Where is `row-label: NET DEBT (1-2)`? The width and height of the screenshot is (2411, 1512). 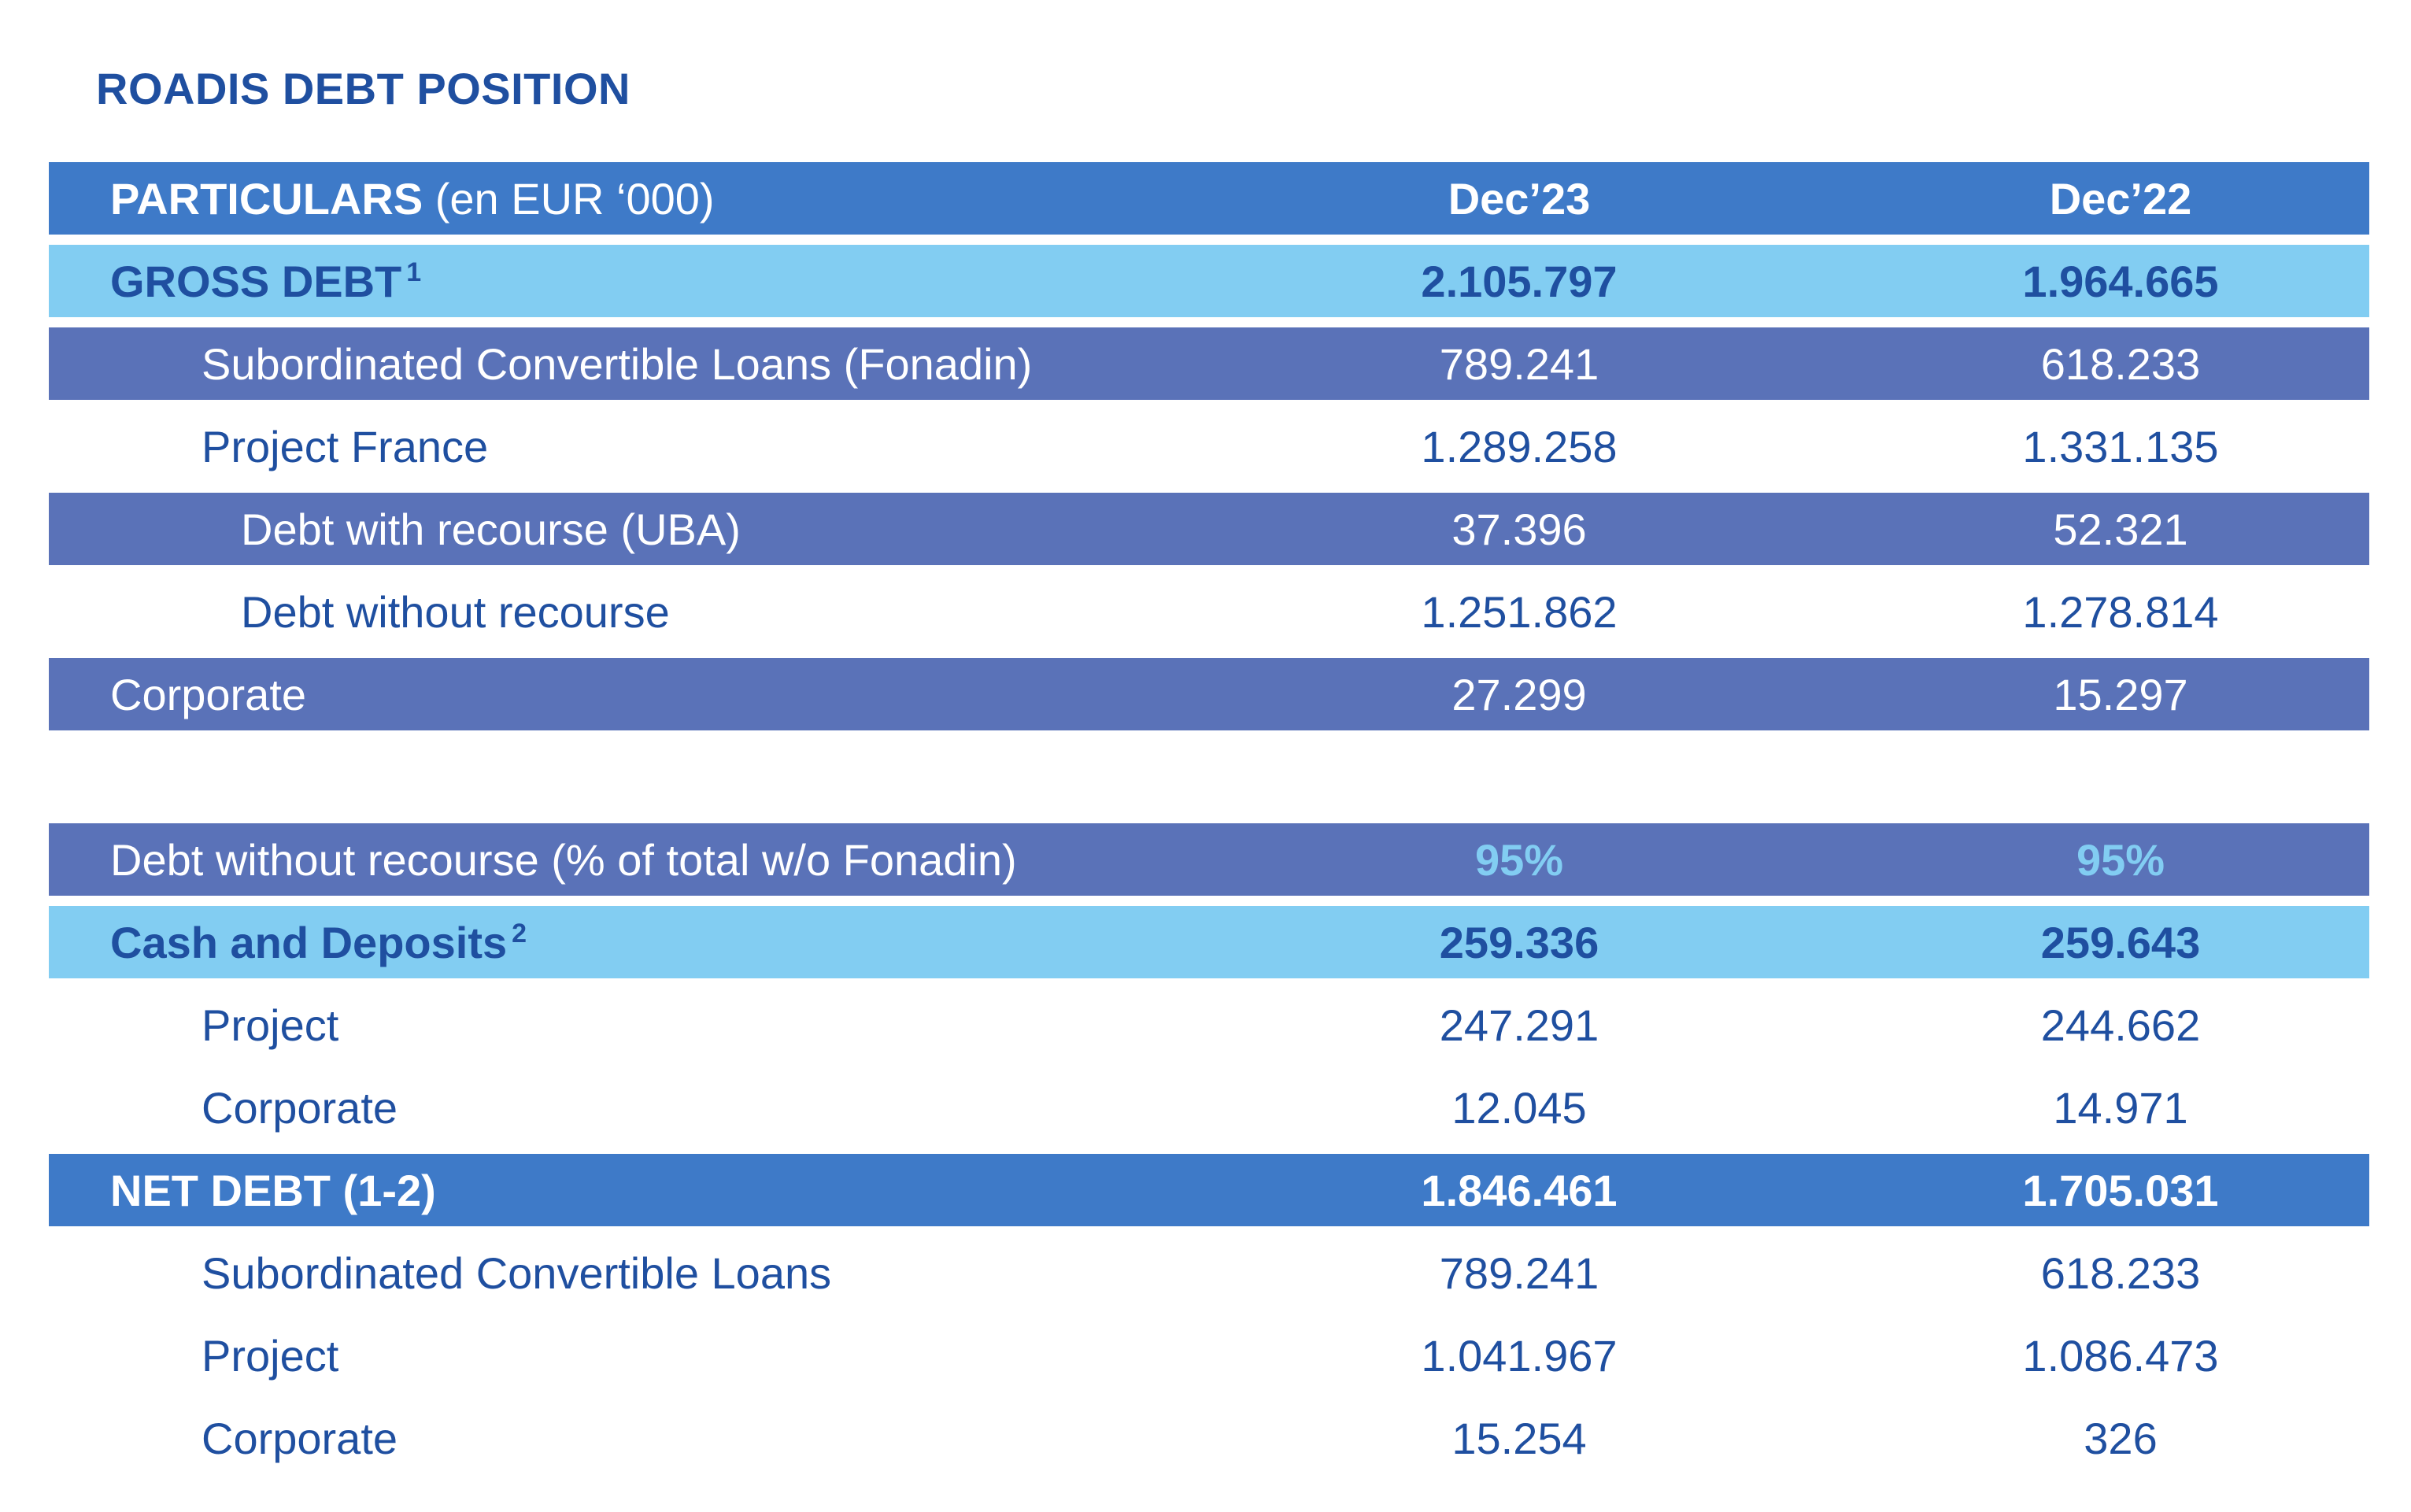
row-label: NET DEBT (1-2) is located at coordinates (273, 1190).